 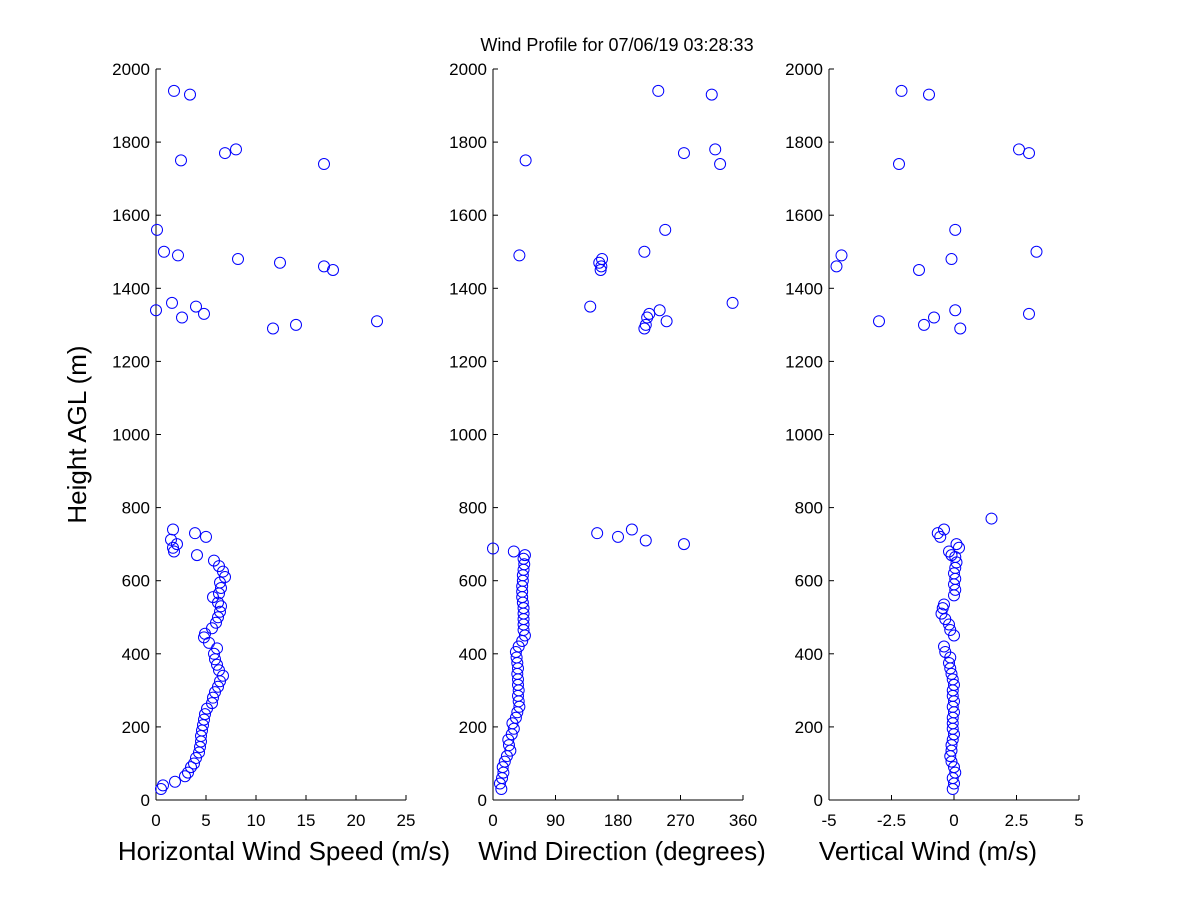 I want to click on speed-y-tick-label: 400, so click(x=136, y=654).